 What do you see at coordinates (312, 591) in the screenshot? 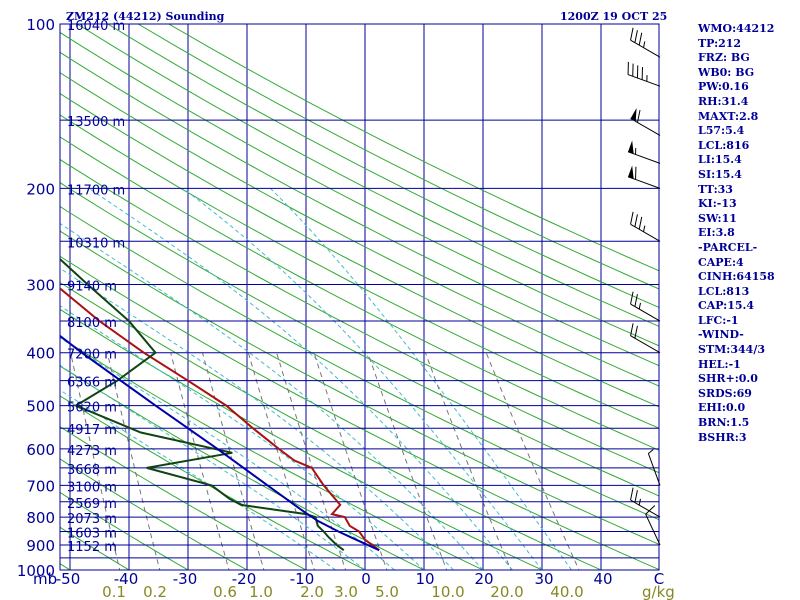
I see `mixing-ratio-tick-label: 2.0` at bounding box center [312, 591].